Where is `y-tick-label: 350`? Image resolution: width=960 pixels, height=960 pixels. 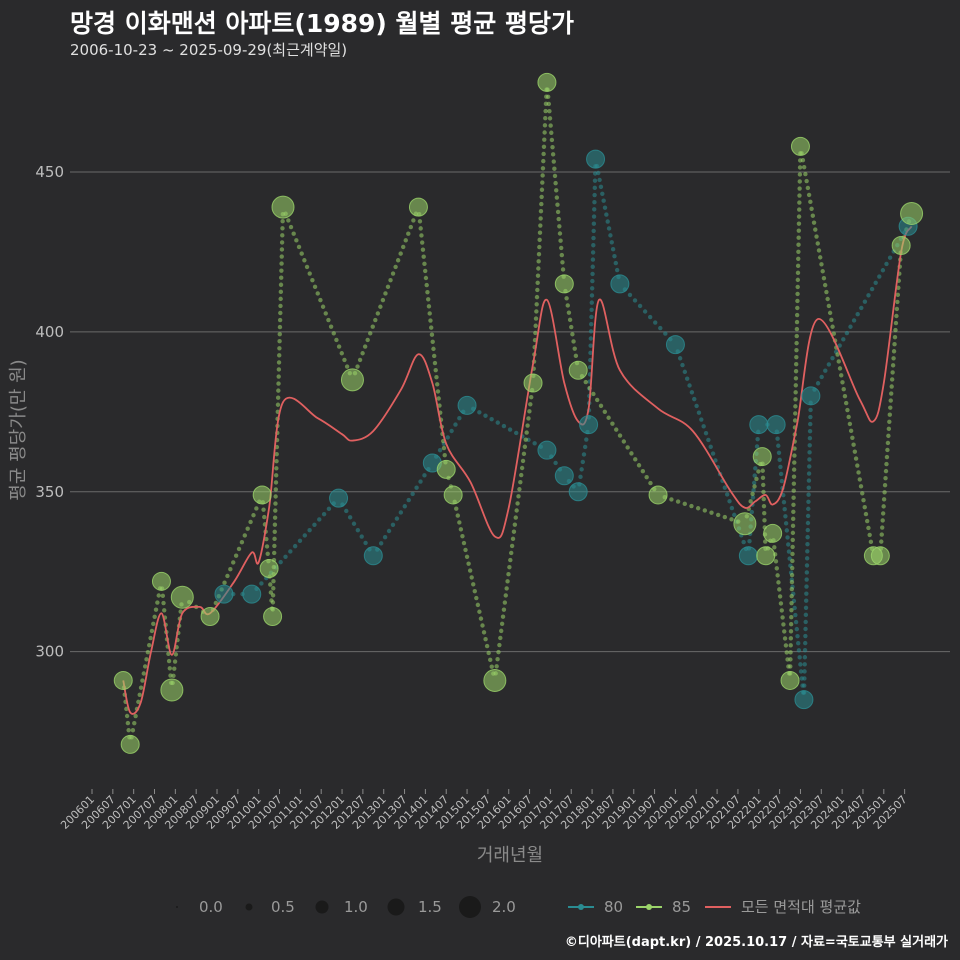 y-tick-label: 350 is located at coordinates (49, 492).